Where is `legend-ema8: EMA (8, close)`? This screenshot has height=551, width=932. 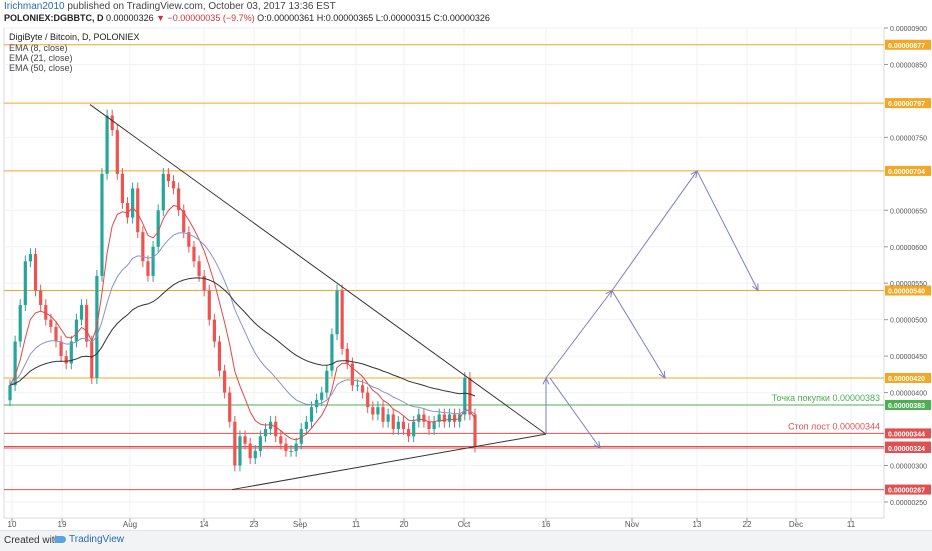
legend-ema8: EMA (8, close) is located at coordinates (38, 48).